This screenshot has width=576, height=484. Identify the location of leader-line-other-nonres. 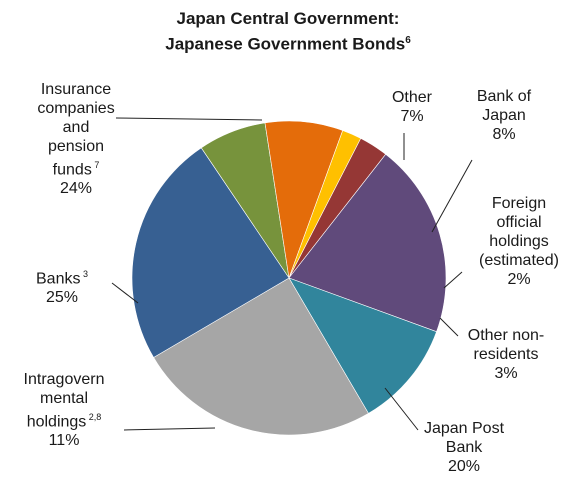
(449, 327).